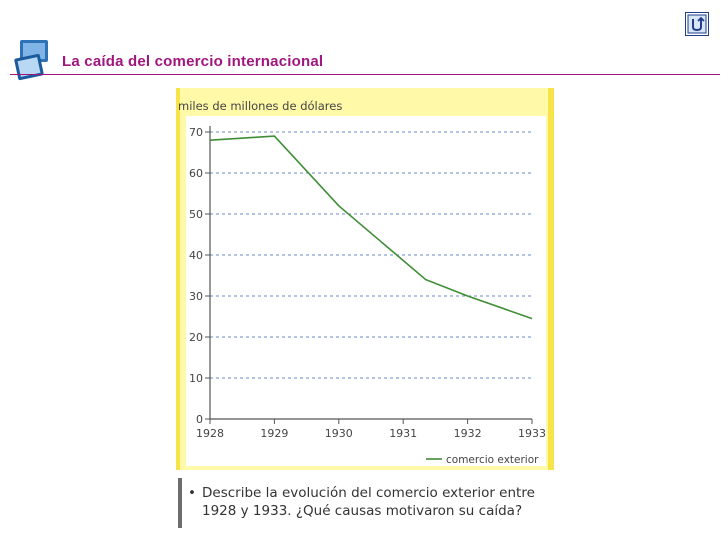  What do you see at coordinates (210, 433) in the screenshot?
I see `x-tick-label-1928: 1928` at bounding box center [210, 433].